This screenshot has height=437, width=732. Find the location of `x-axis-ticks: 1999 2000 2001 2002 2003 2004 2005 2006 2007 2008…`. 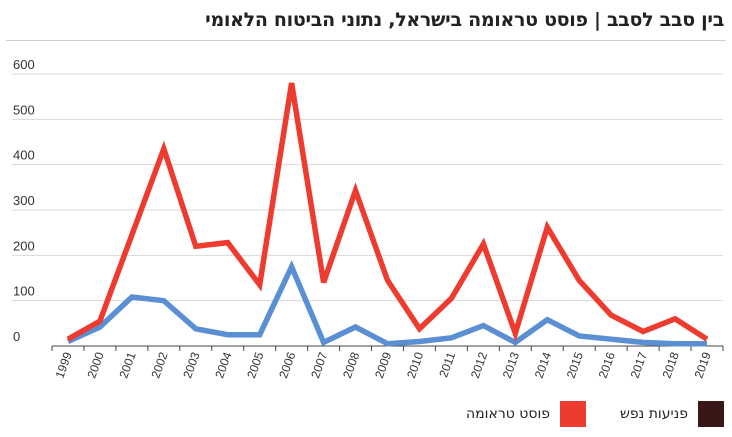

x-axis-ticks: 1999 2000 2001 2002 2003 2004 2005 2006 2007 2008… is located at coordinates (387, 363).